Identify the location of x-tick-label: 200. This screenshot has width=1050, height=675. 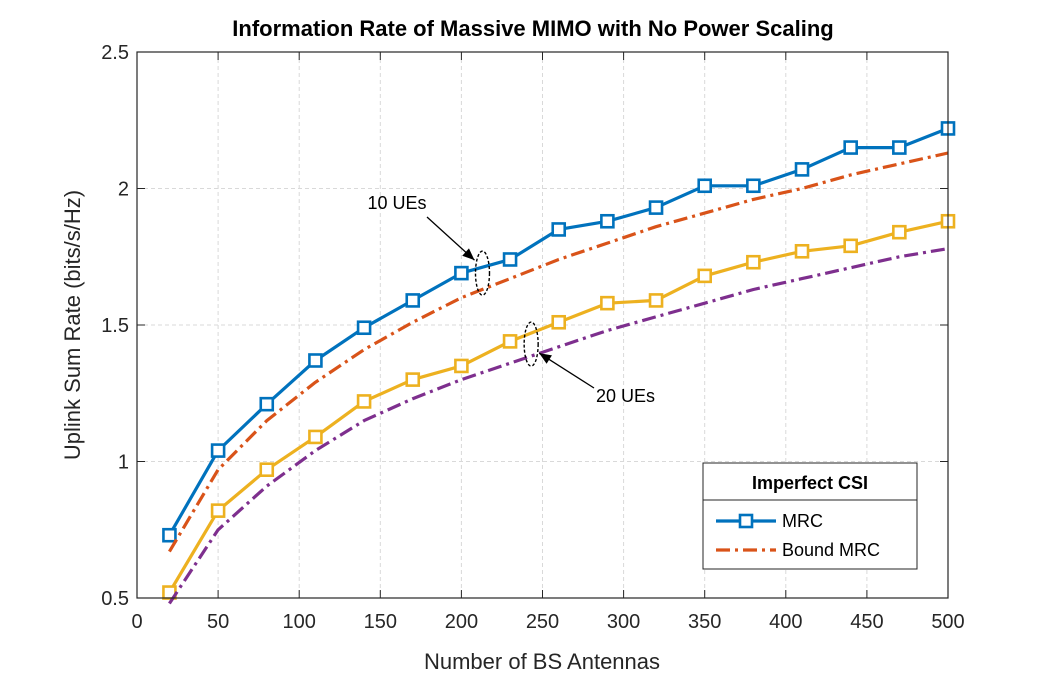
(461, 622).